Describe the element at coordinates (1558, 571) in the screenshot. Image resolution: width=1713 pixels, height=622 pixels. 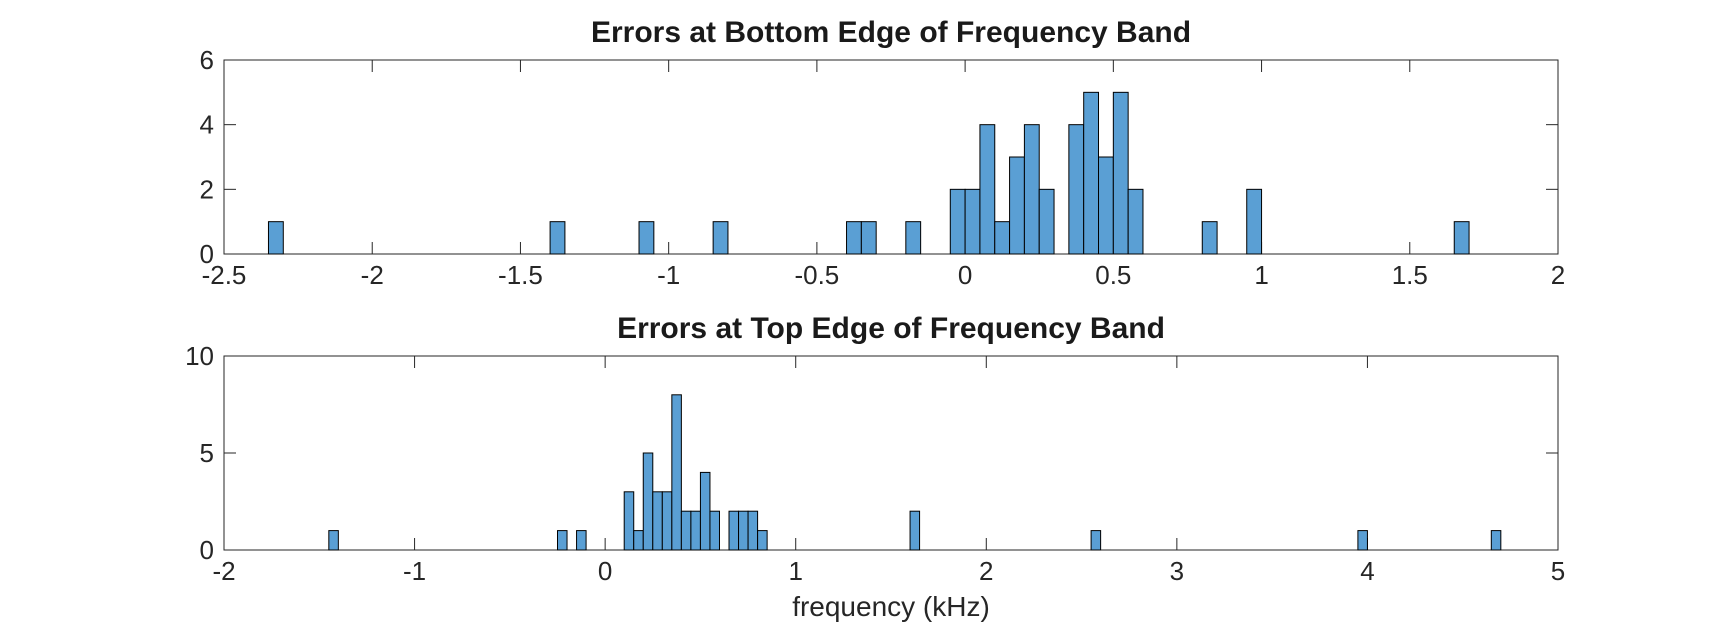
I see `x-tick-label: 5` at that location.